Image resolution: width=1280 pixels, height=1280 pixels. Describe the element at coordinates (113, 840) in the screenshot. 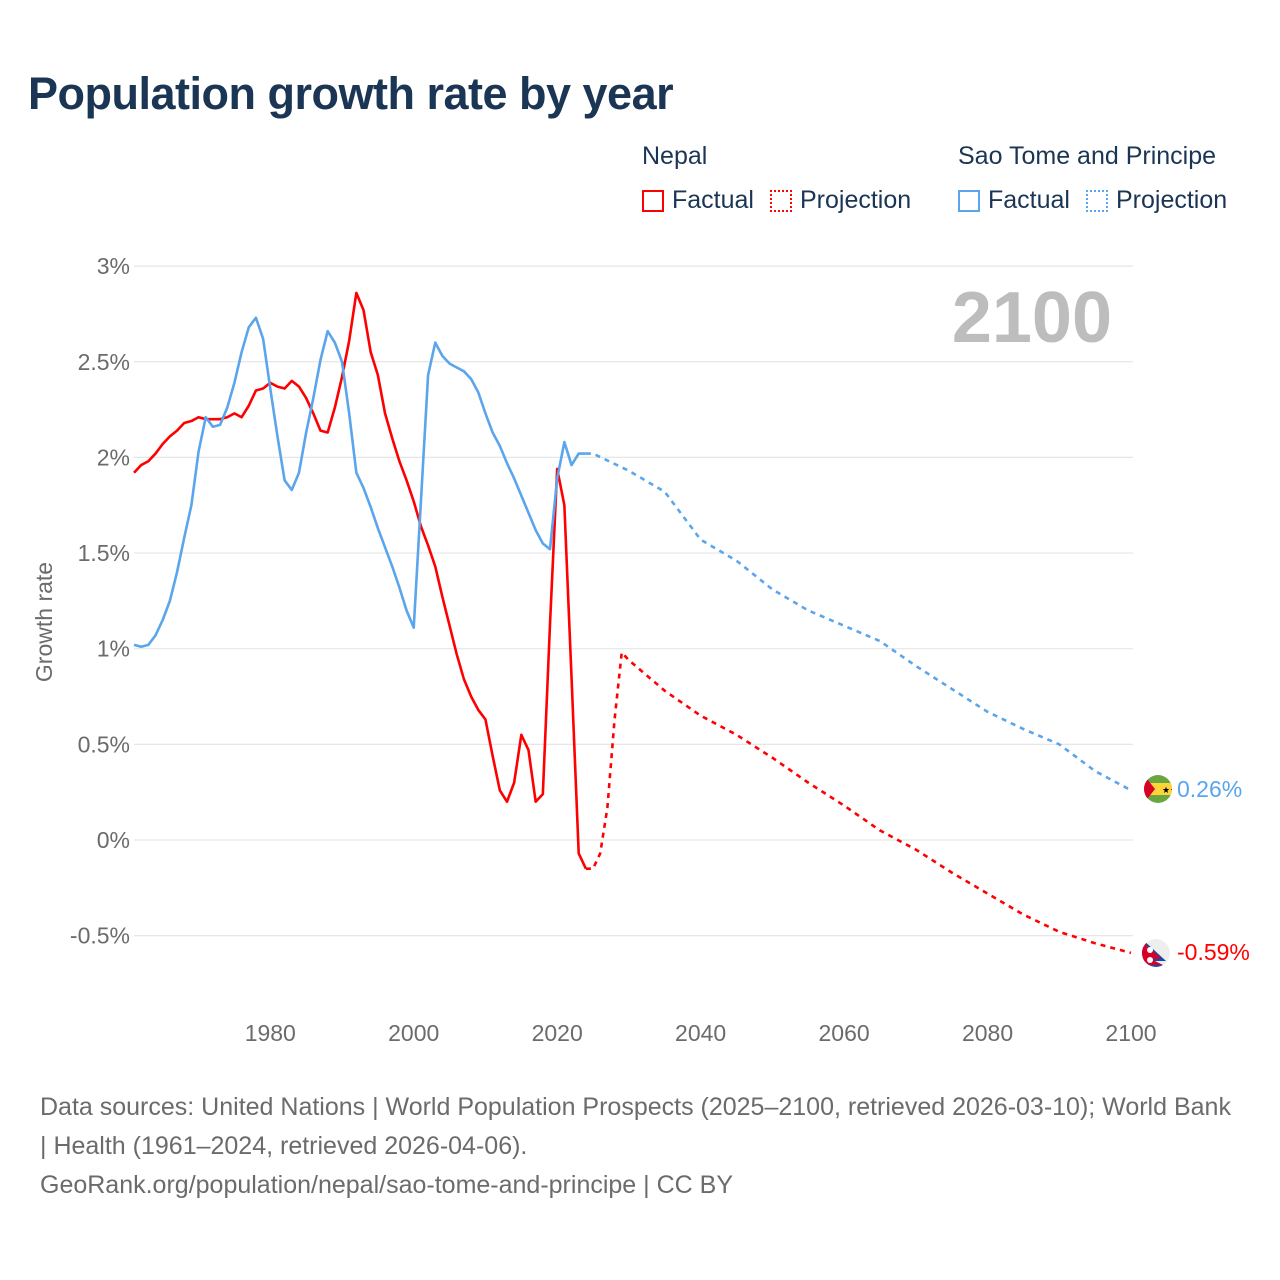

I see `y-tick-label: 0%` at that location.